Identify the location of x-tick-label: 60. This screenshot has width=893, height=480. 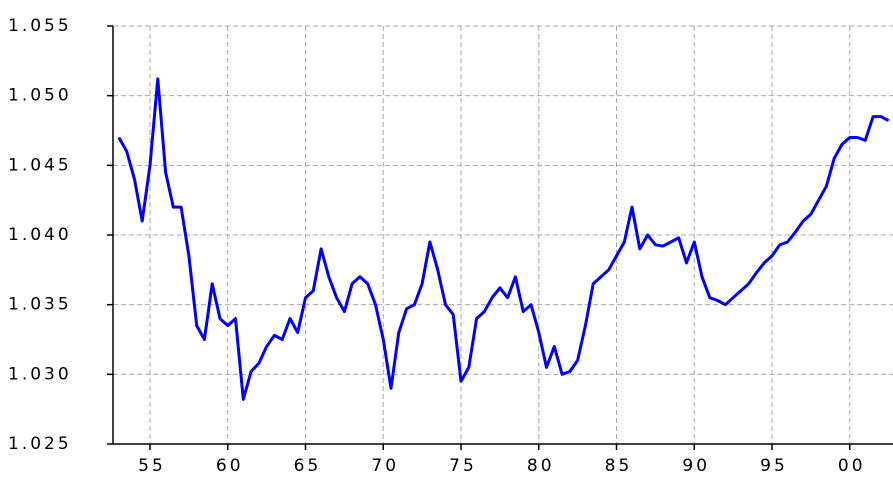
(230, 466).